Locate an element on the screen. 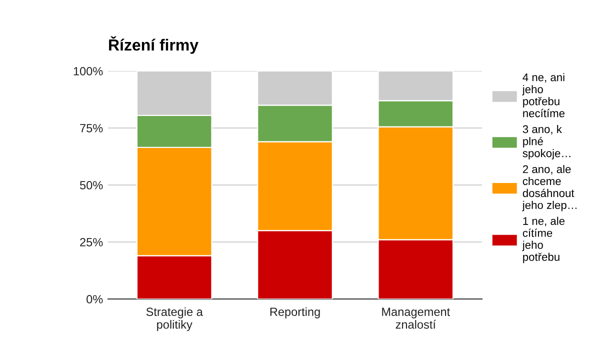 This screenshot has height=348, width=600. y-tick-label: 25% is located at coordinates (91, 242).